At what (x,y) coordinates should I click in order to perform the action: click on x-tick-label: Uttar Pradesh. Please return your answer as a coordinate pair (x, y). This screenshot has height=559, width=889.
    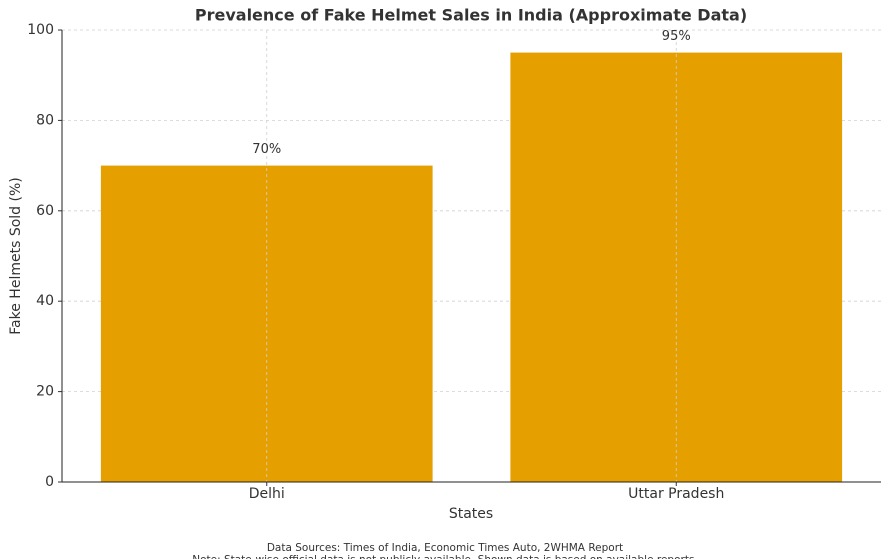
    Looking at the image, I should click on (676, 494).